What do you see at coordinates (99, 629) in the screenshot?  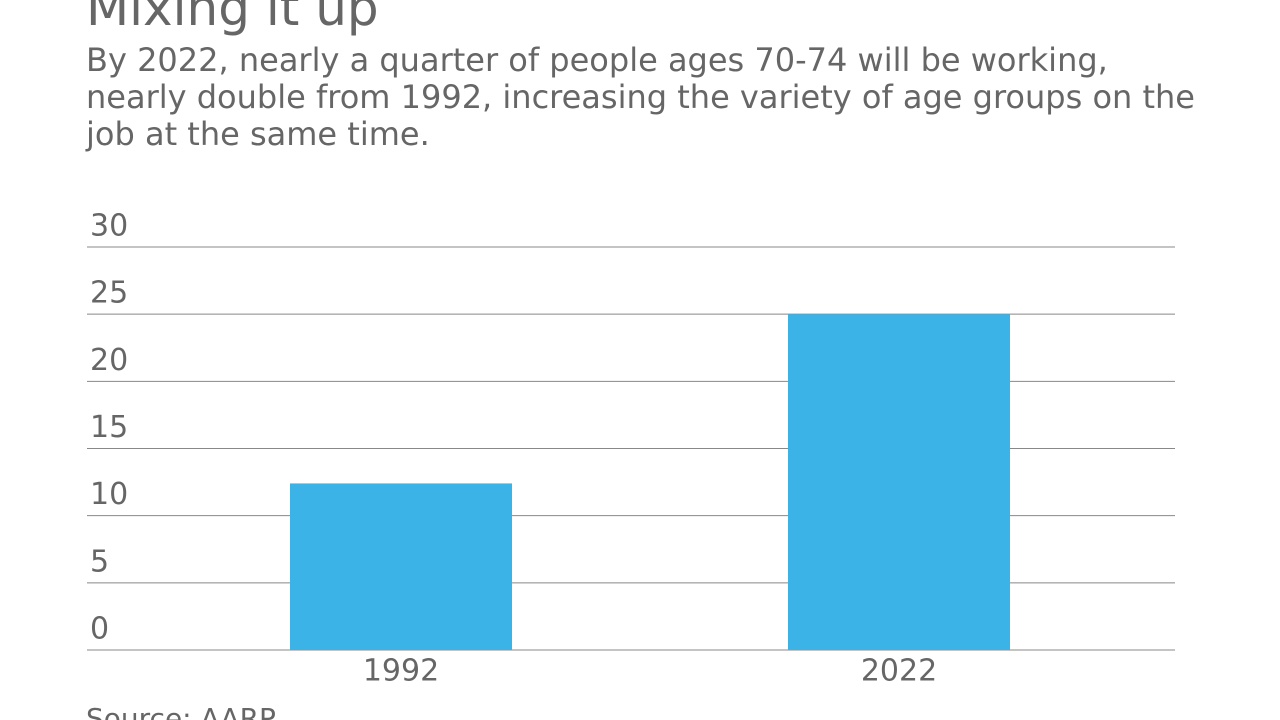 I see `y-tick-label: 0` at bounding box center [99, 629].